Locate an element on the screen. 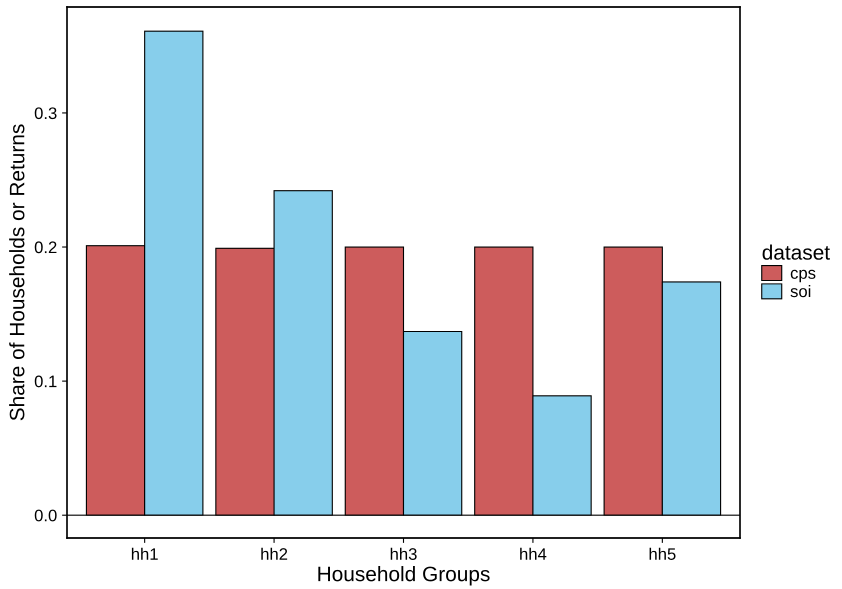 The width and height of the screenshot is (842, 589). legend-label: soi is located at coordinates (800, 291).